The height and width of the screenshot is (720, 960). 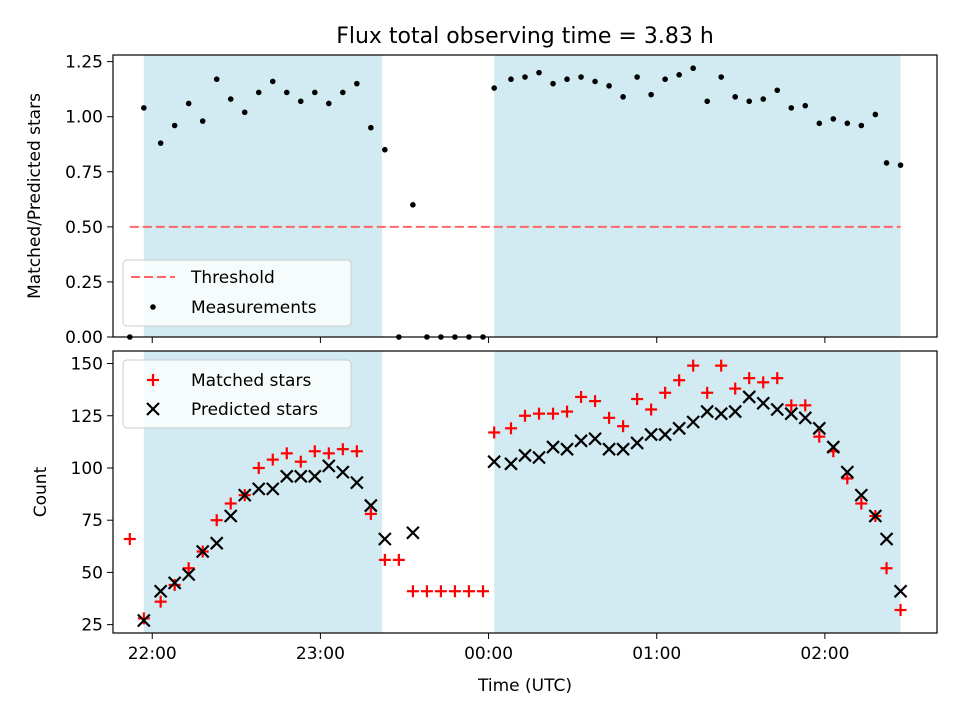 What do you see at coordinates (488, 340) in the screenshot?
I see `top-x-axis` at bounding box center [488, 340].